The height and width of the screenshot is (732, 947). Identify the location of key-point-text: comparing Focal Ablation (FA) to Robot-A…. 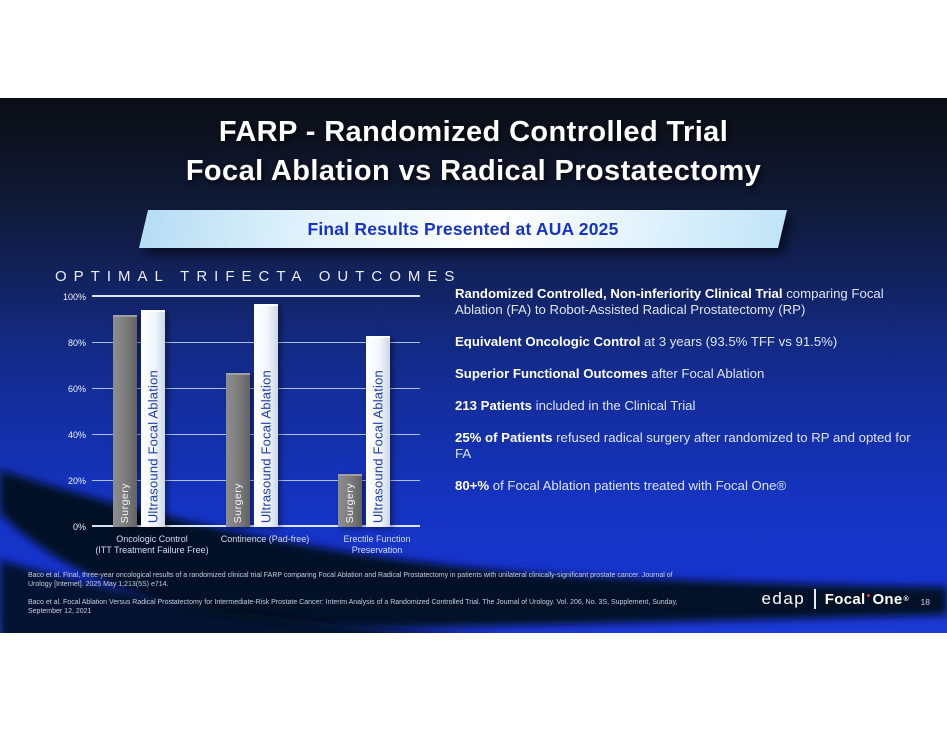
(669, 301).